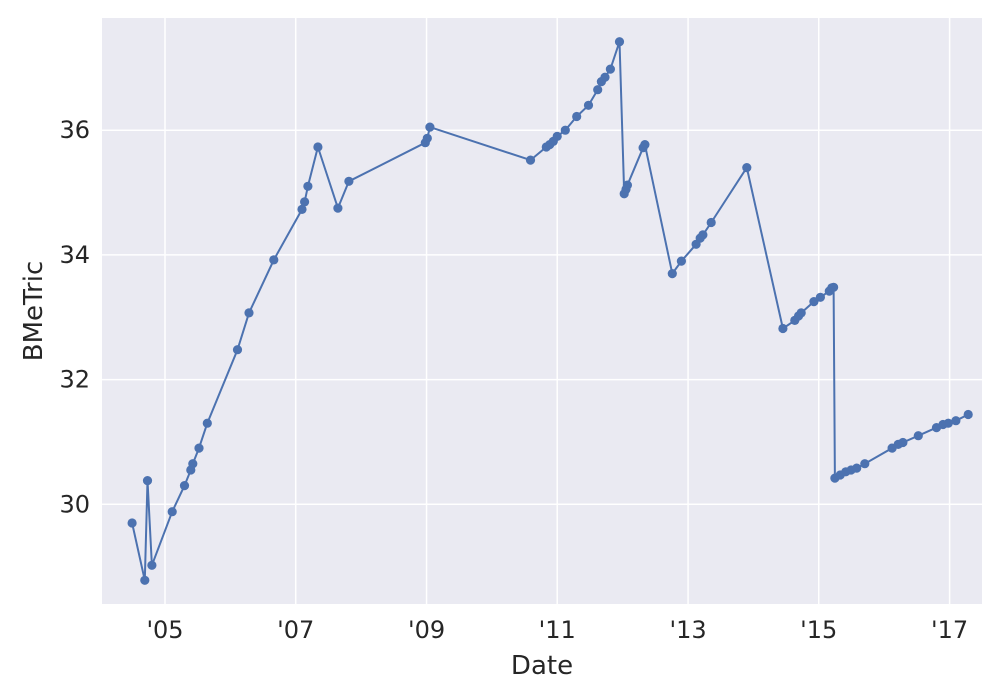 This screenshot has height=700, width=1000. What do you see at coordinates (74, 504) in the screenshot?
I see `y-tick-label: 30` at bounding box center [74, 504].